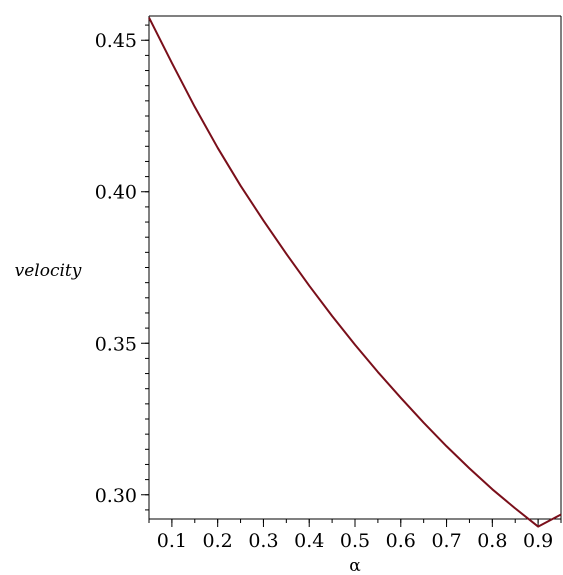  Describe the element at coordinates (401, 541) in the screenshot. I see `x-tick-label: 0.6` at that location.